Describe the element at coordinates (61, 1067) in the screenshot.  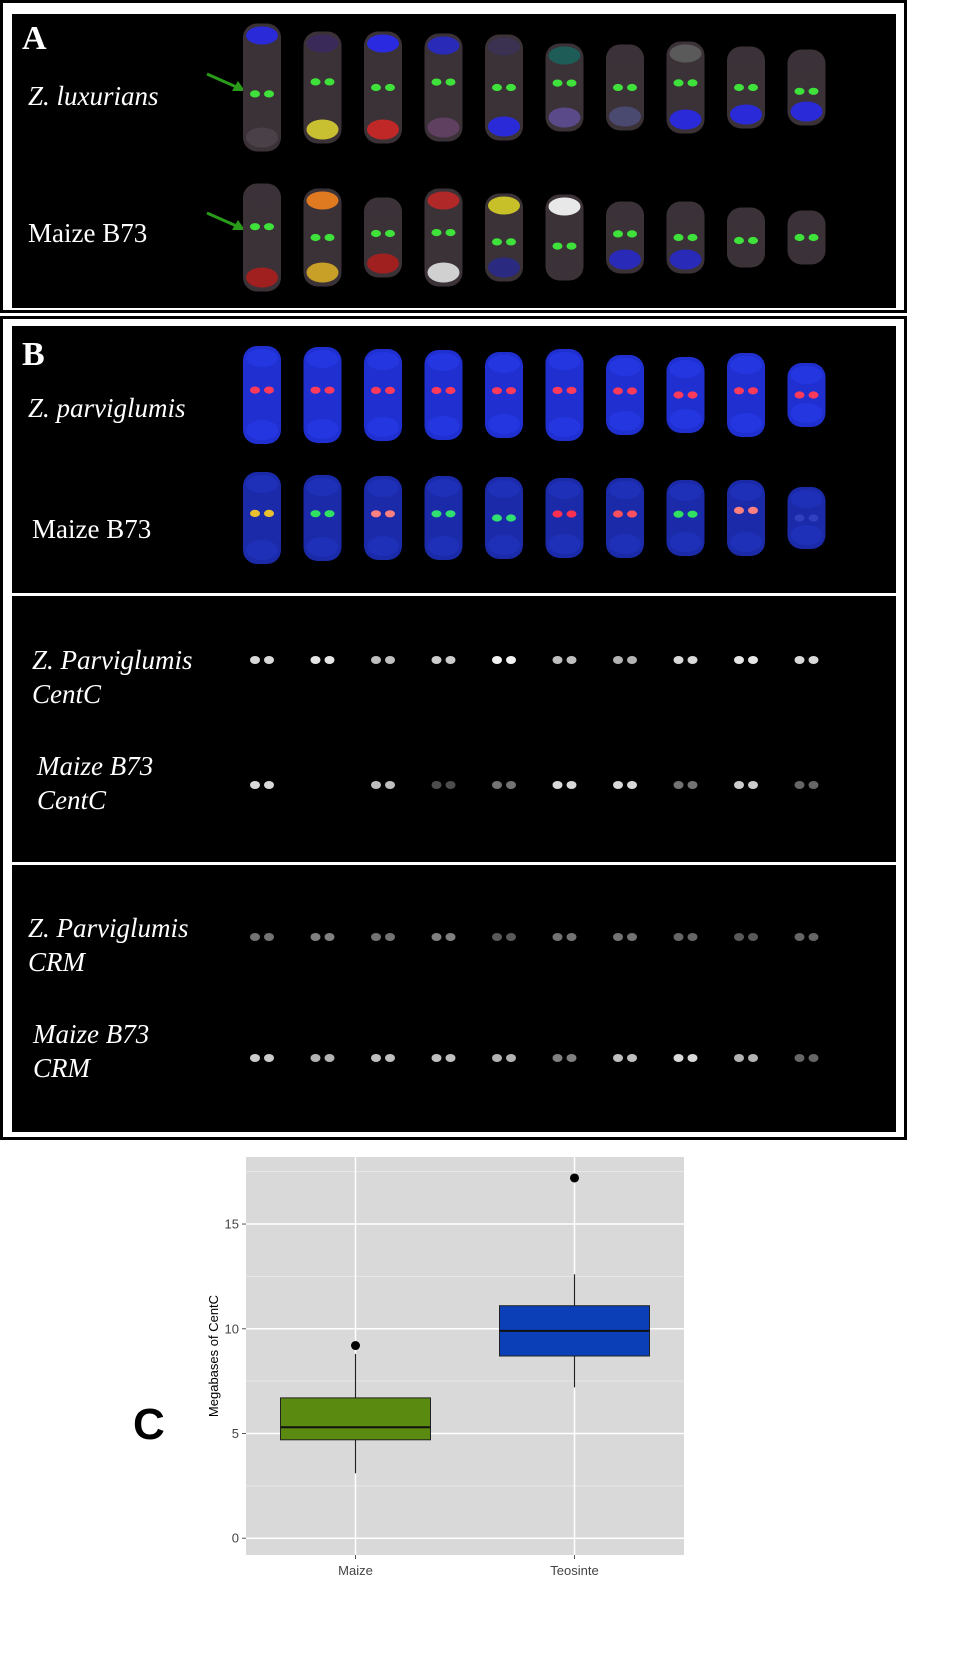
I see `crm-row2-label-line2: CRM` at that location.